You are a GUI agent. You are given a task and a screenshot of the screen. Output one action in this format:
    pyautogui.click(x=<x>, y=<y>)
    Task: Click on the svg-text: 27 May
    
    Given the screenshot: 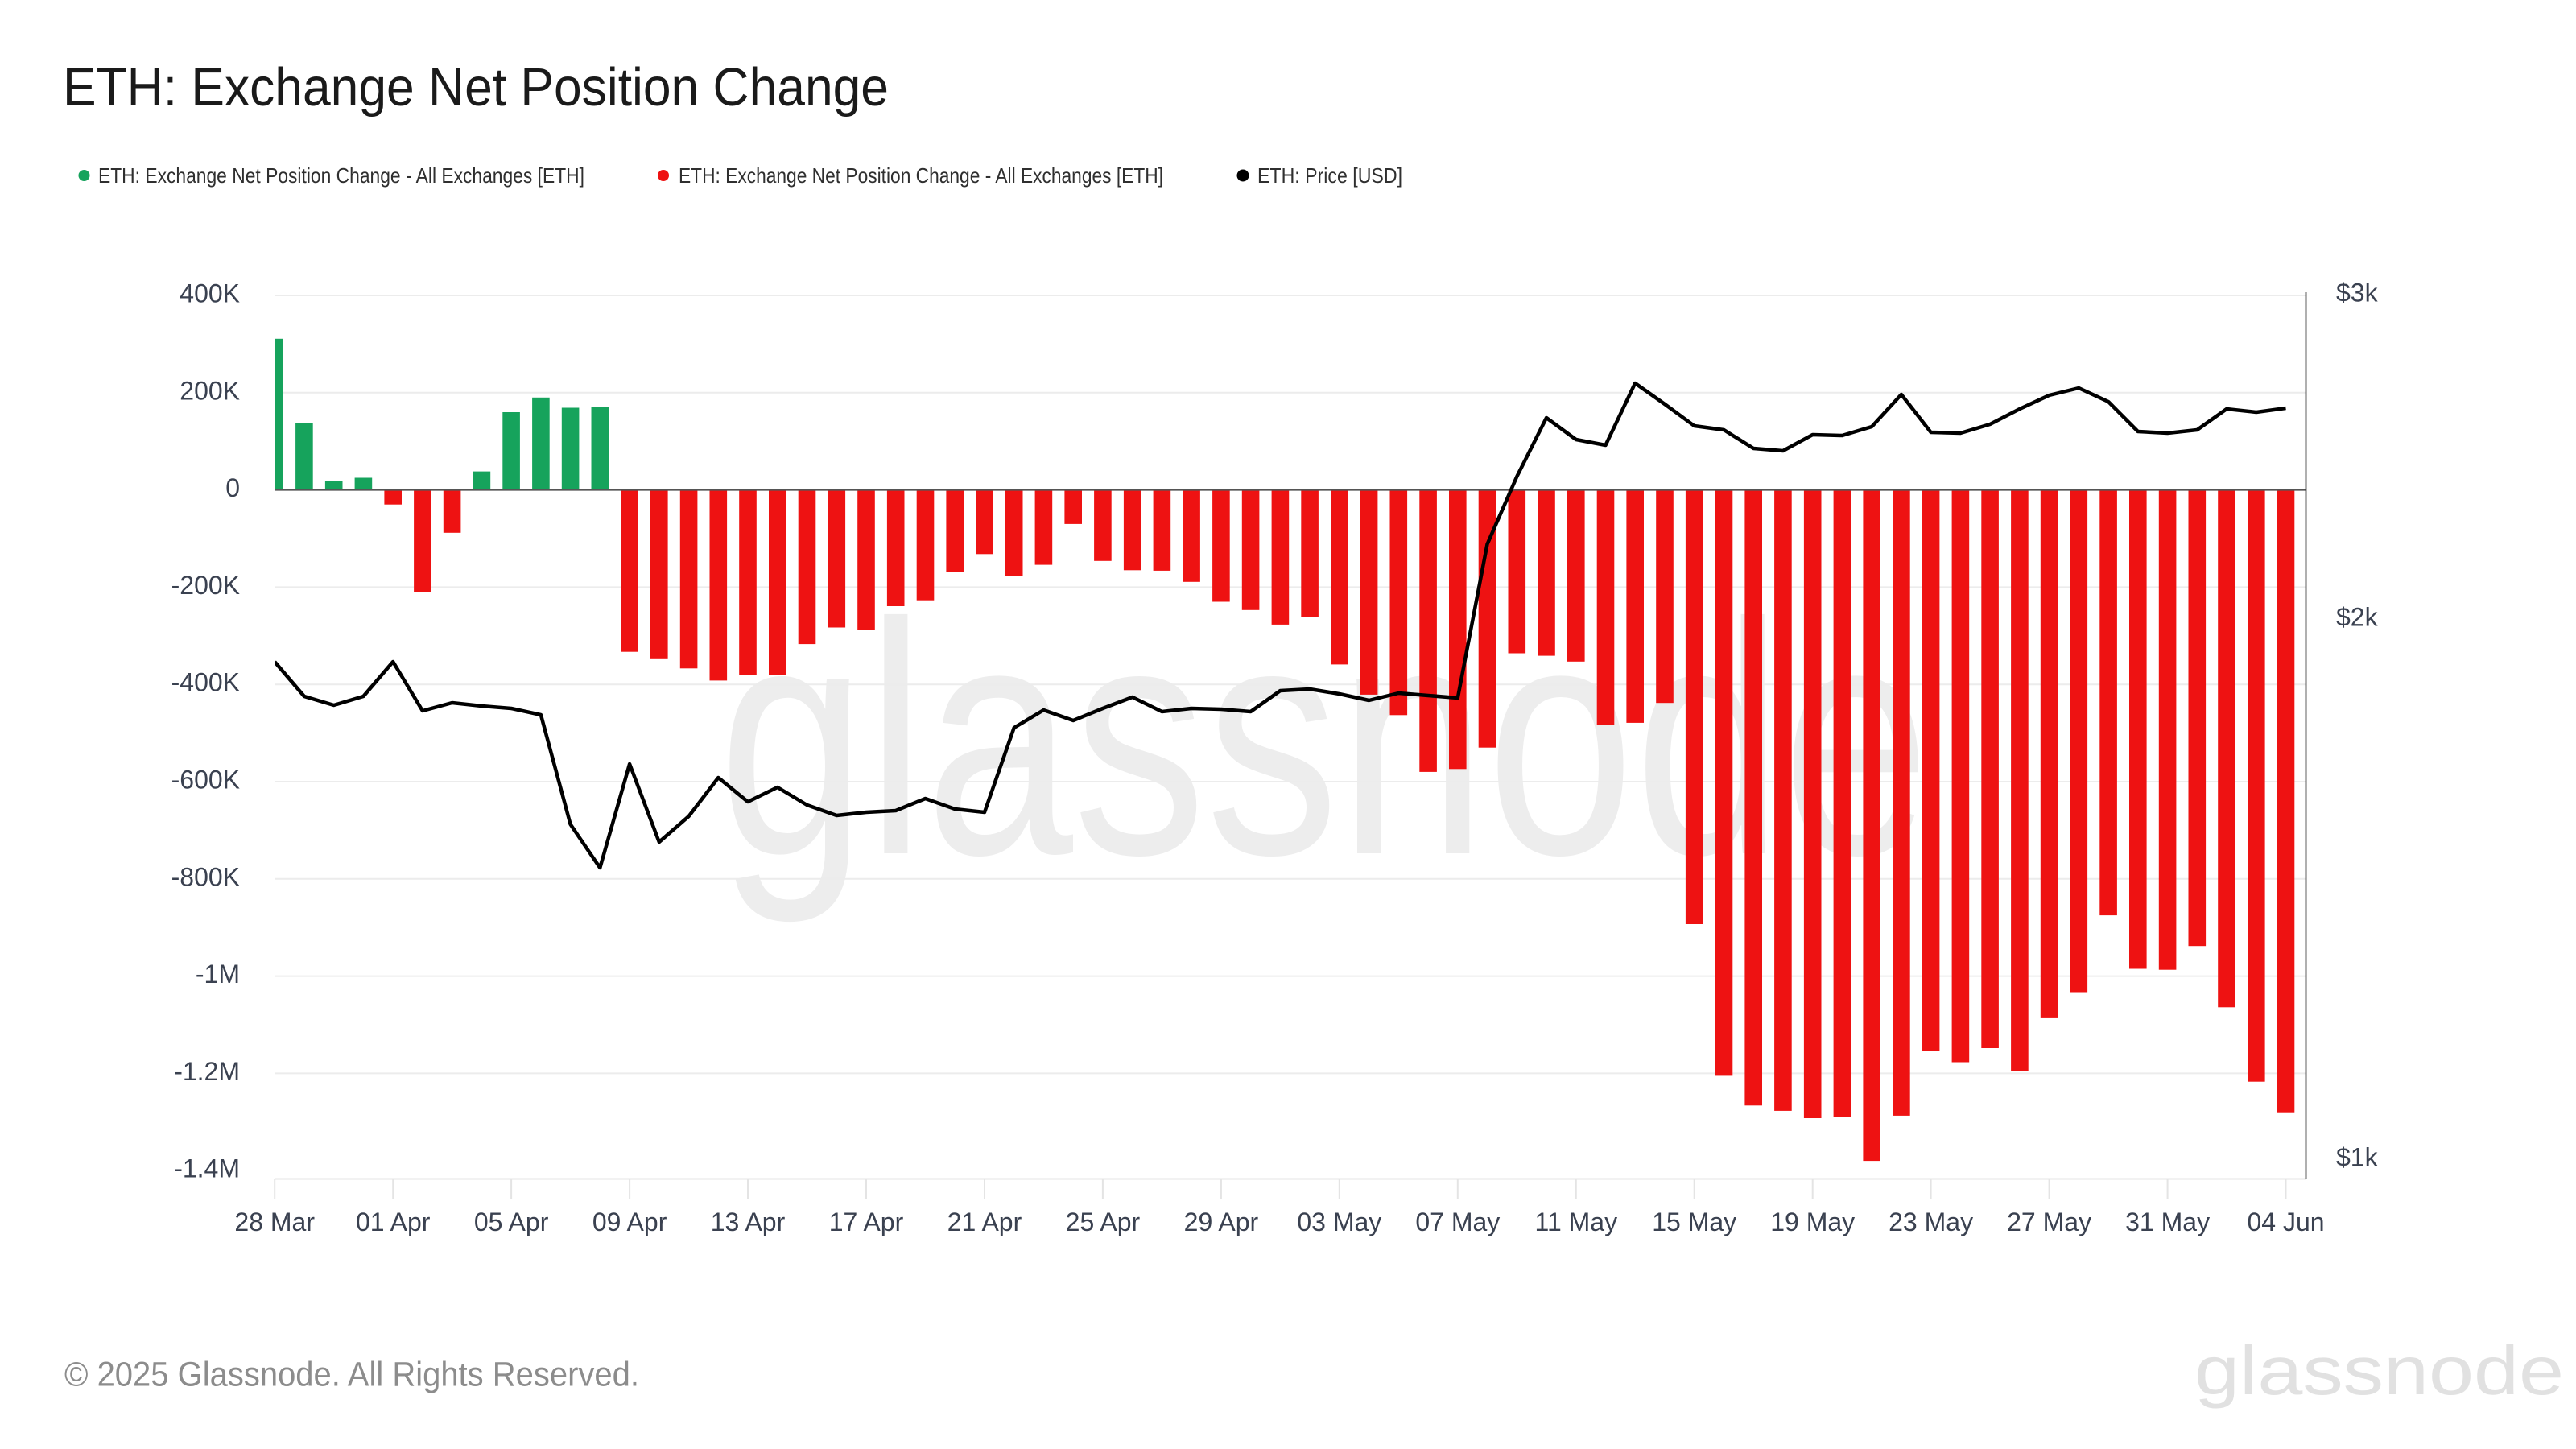 What is the action you would take?
    pyautogui.click(x=2049, y=1222)
    